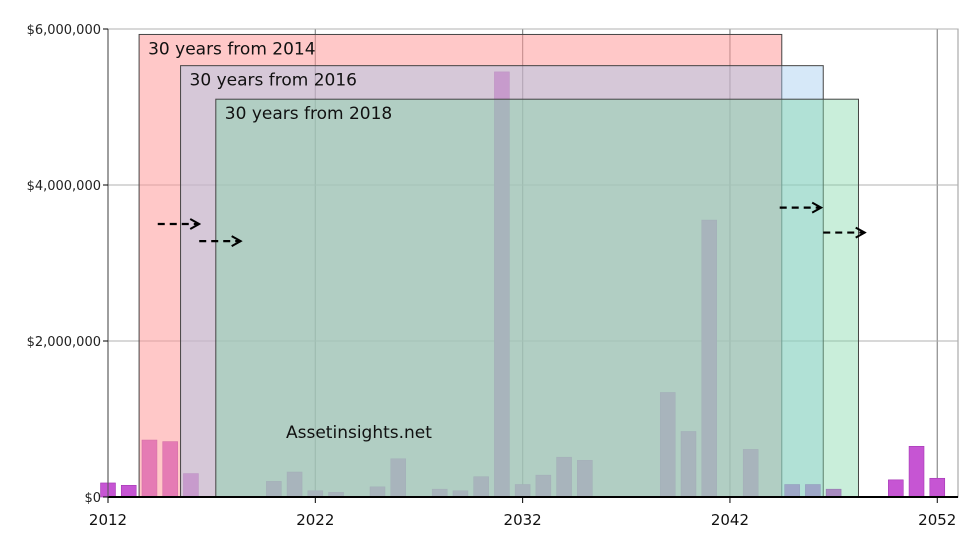 The image size is (972, 536). I want to click on y-axis-ticks: $0 $2,000,000 $4,000,000 $6,000,000, so click(67, 264).